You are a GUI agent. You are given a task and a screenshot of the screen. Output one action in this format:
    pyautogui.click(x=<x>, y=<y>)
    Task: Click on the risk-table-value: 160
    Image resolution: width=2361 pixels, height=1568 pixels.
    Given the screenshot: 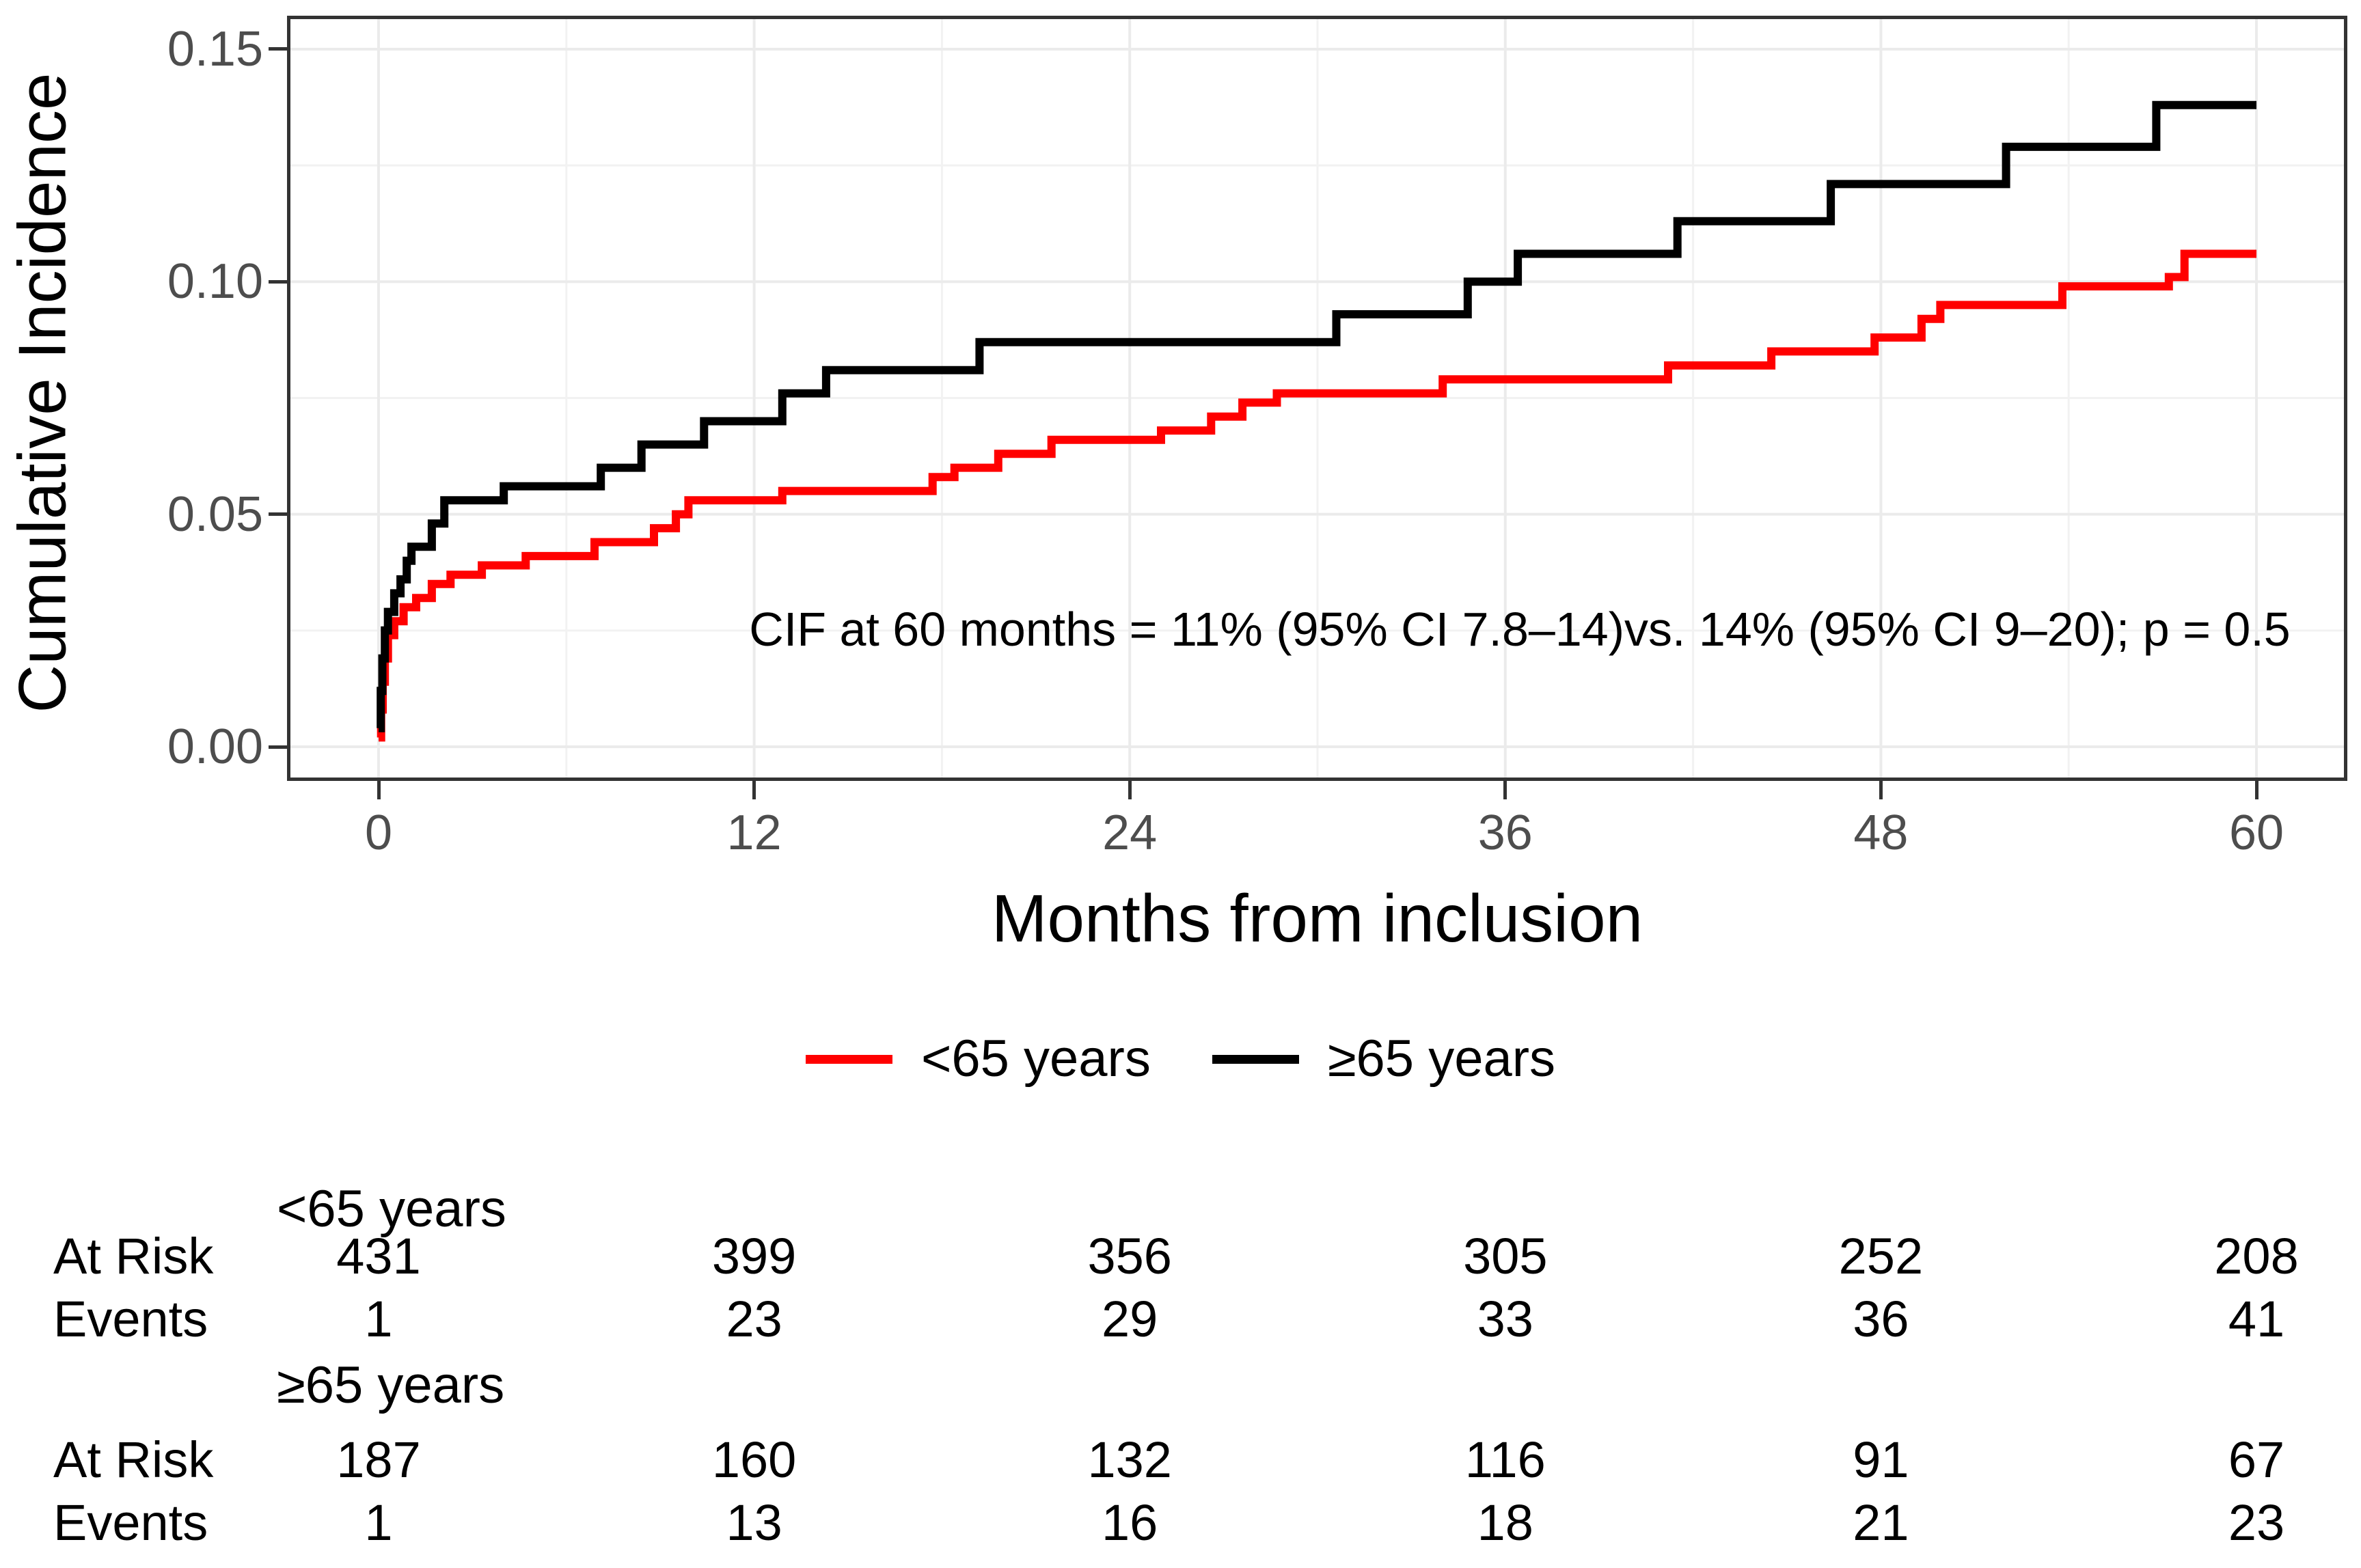 What is the action you would take?
    pyautogui.click(x=754, y=1460)
    